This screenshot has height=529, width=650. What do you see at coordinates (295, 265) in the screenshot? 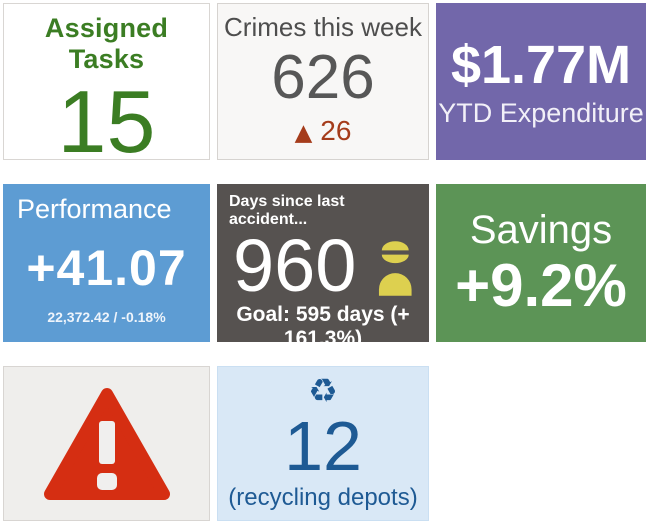
I see `accident-value: 960` at bounding box center [295, 265].